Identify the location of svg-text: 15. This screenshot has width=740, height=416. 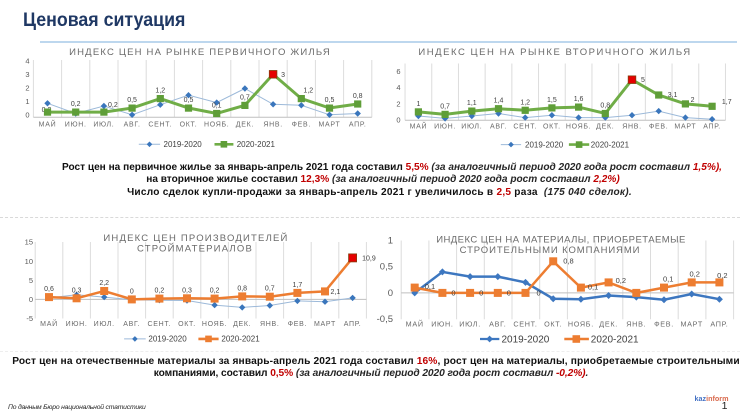
(29, 242).